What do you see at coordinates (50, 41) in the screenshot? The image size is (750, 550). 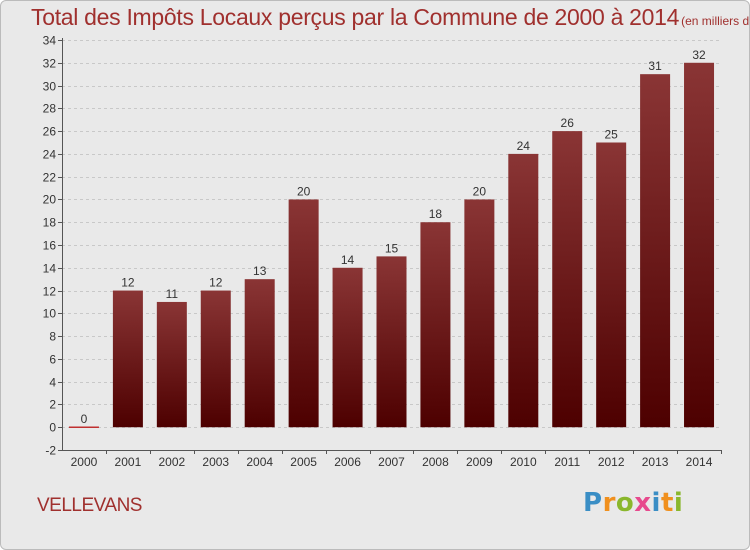 I see `y-tick-label: 34` at bounding box center [50, 41].